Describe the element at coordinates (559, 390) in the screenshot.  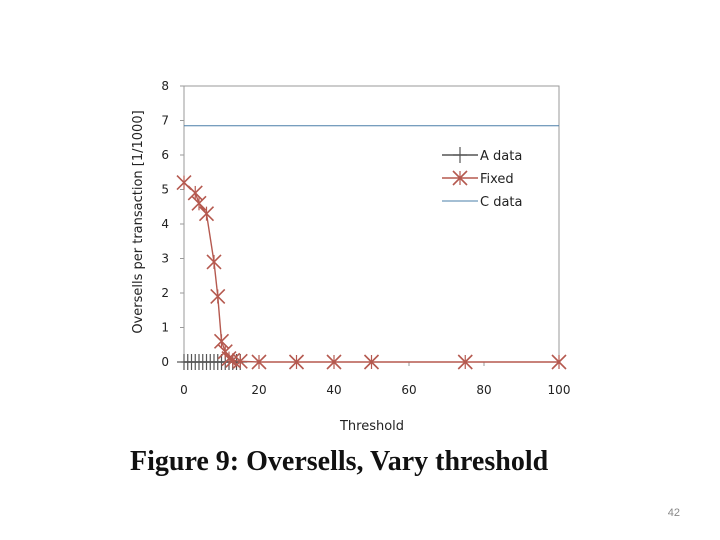
I see `x-tick-label: 100` at that location.